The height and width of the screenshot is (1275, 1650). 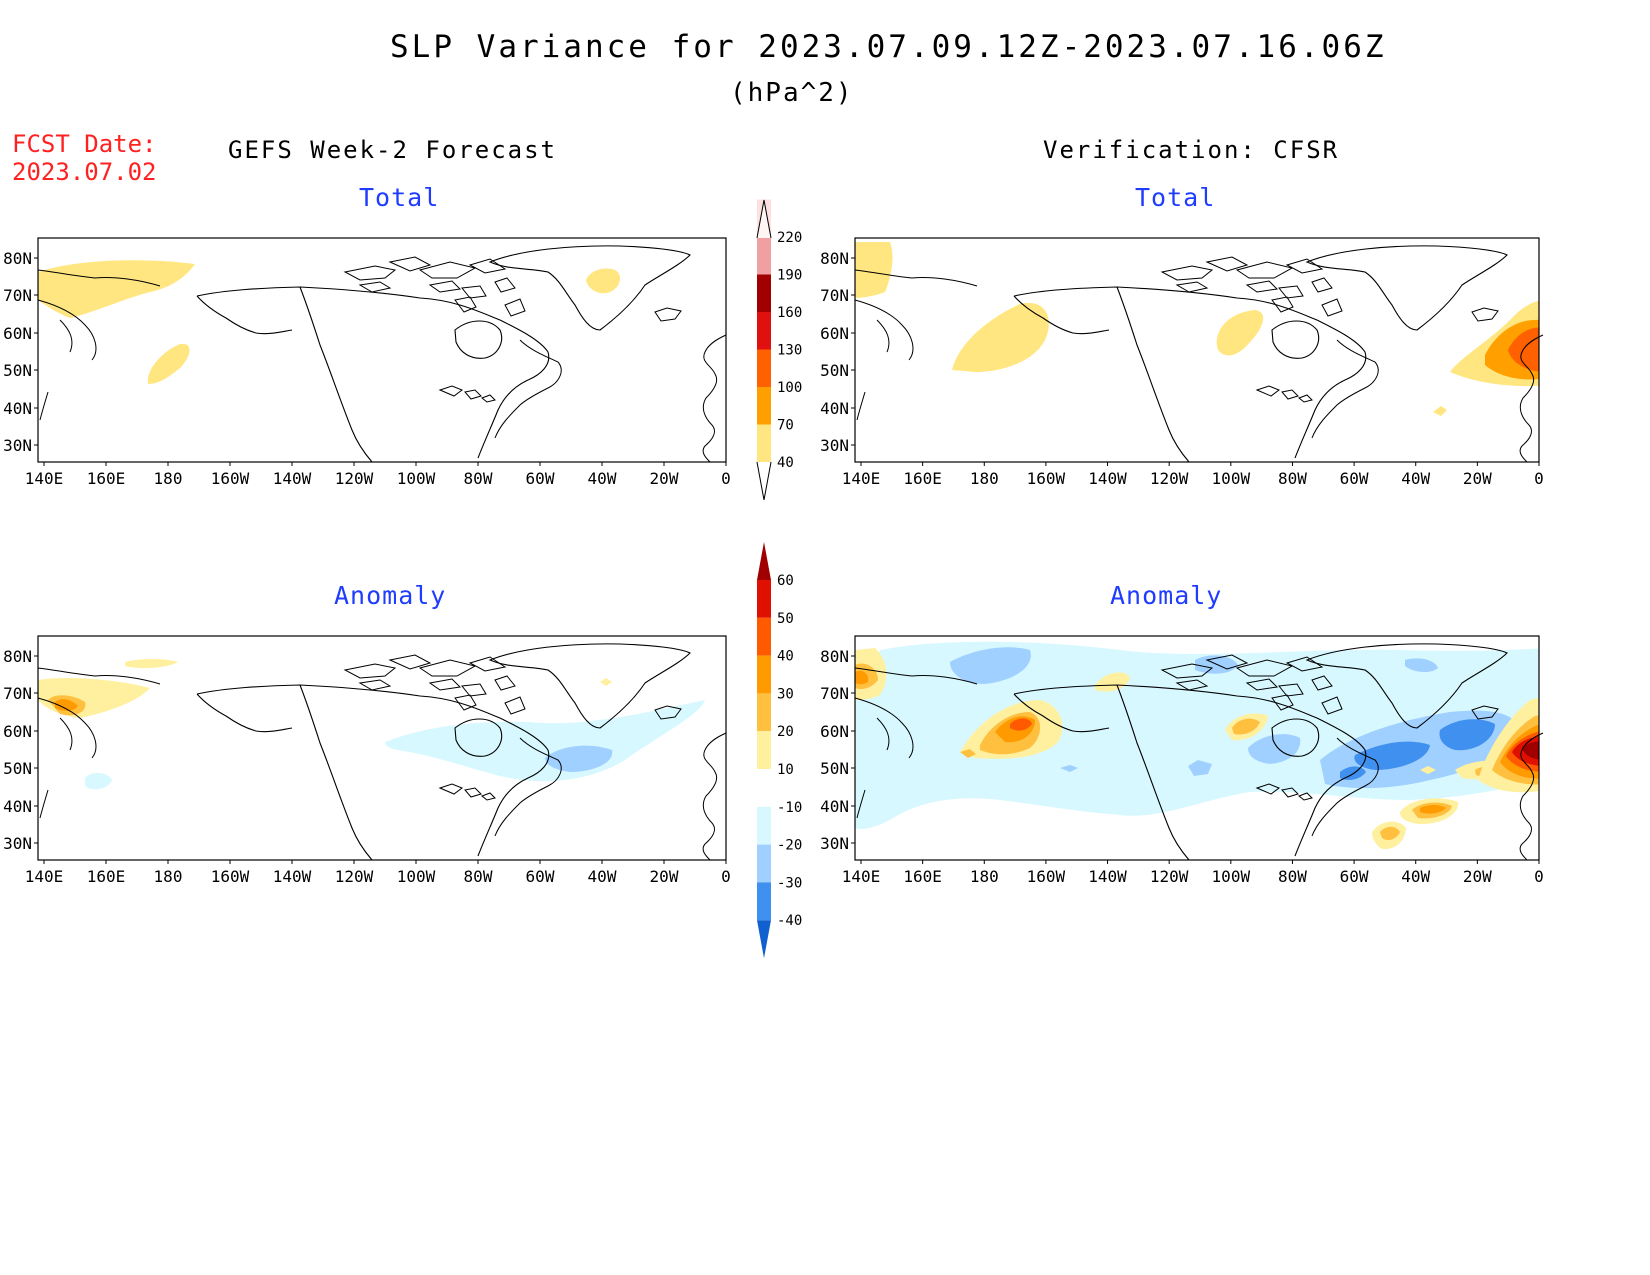 What do you see at coordinates (837, 352) in the screenshot?
I see `lat-labels-top-right: 80N 70N 60N 50N 40N 30N` at bounding box center [837, 352].